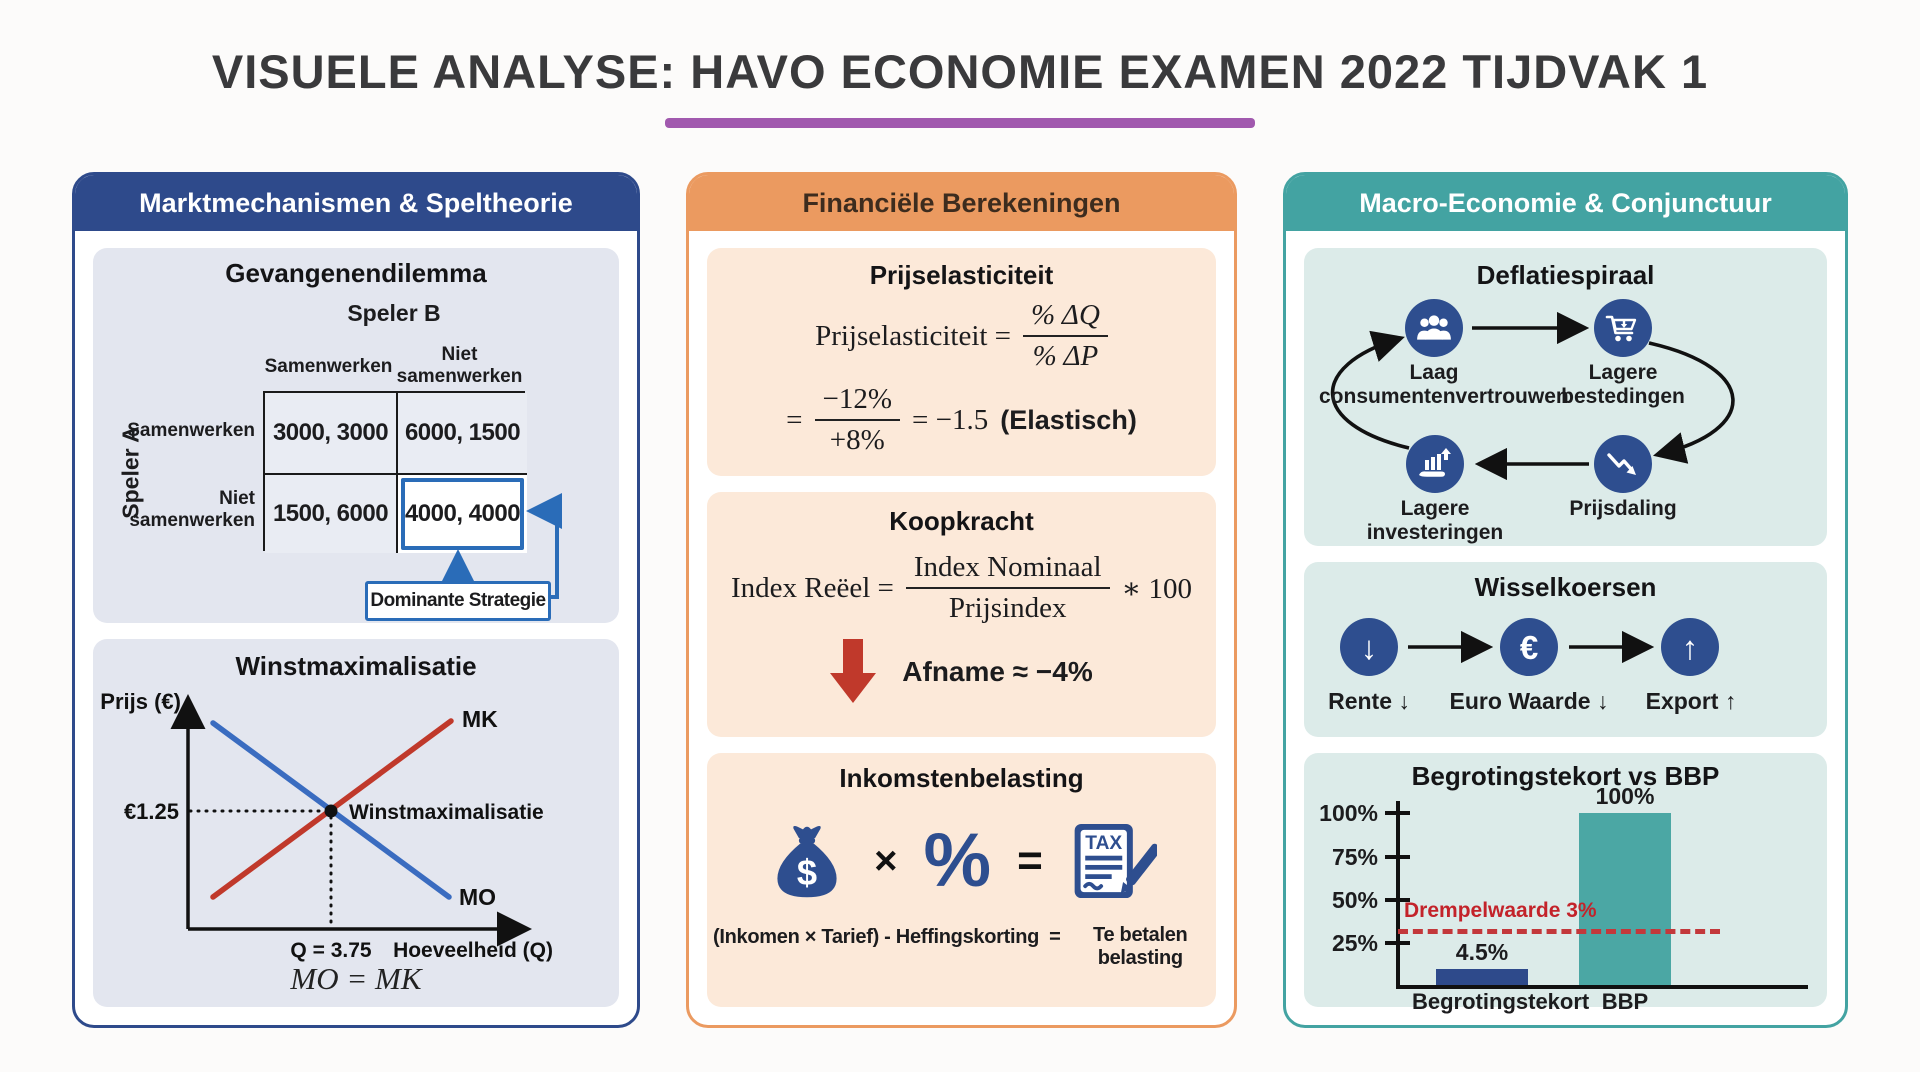  What do you see at coordinates (1625, 1001) in the screenshot?
I see `bar-category-label: BBP` at bounding box center [1625, 1001].